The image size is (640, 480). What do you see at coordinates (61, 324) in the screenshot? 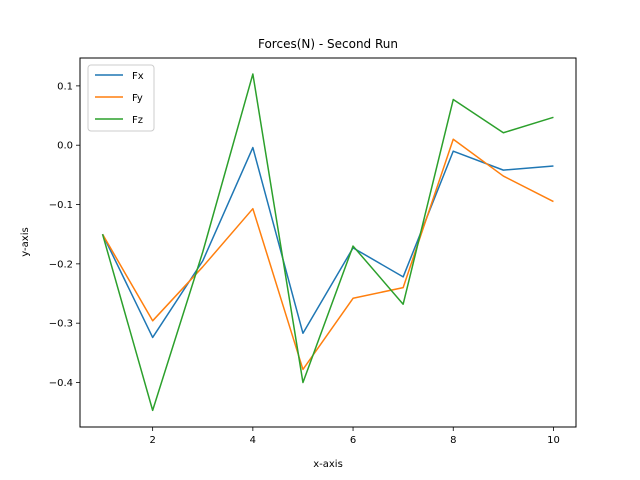
I see `y-tick-label: −0.3` at bounding box center [61, 324].